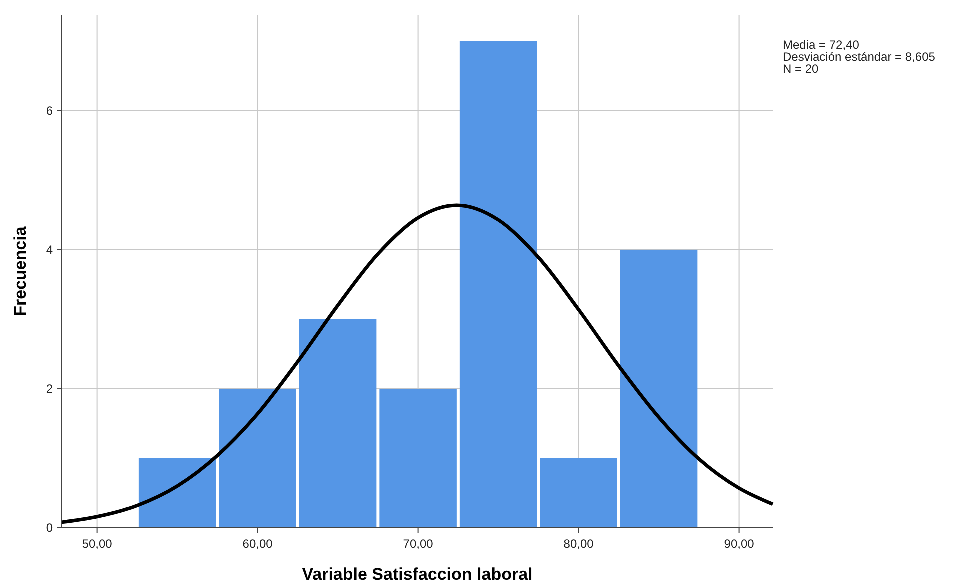 This screenshot has width=954, height=586. I want to click on text: Desviación estándar = 8,605, so click(859, 57).